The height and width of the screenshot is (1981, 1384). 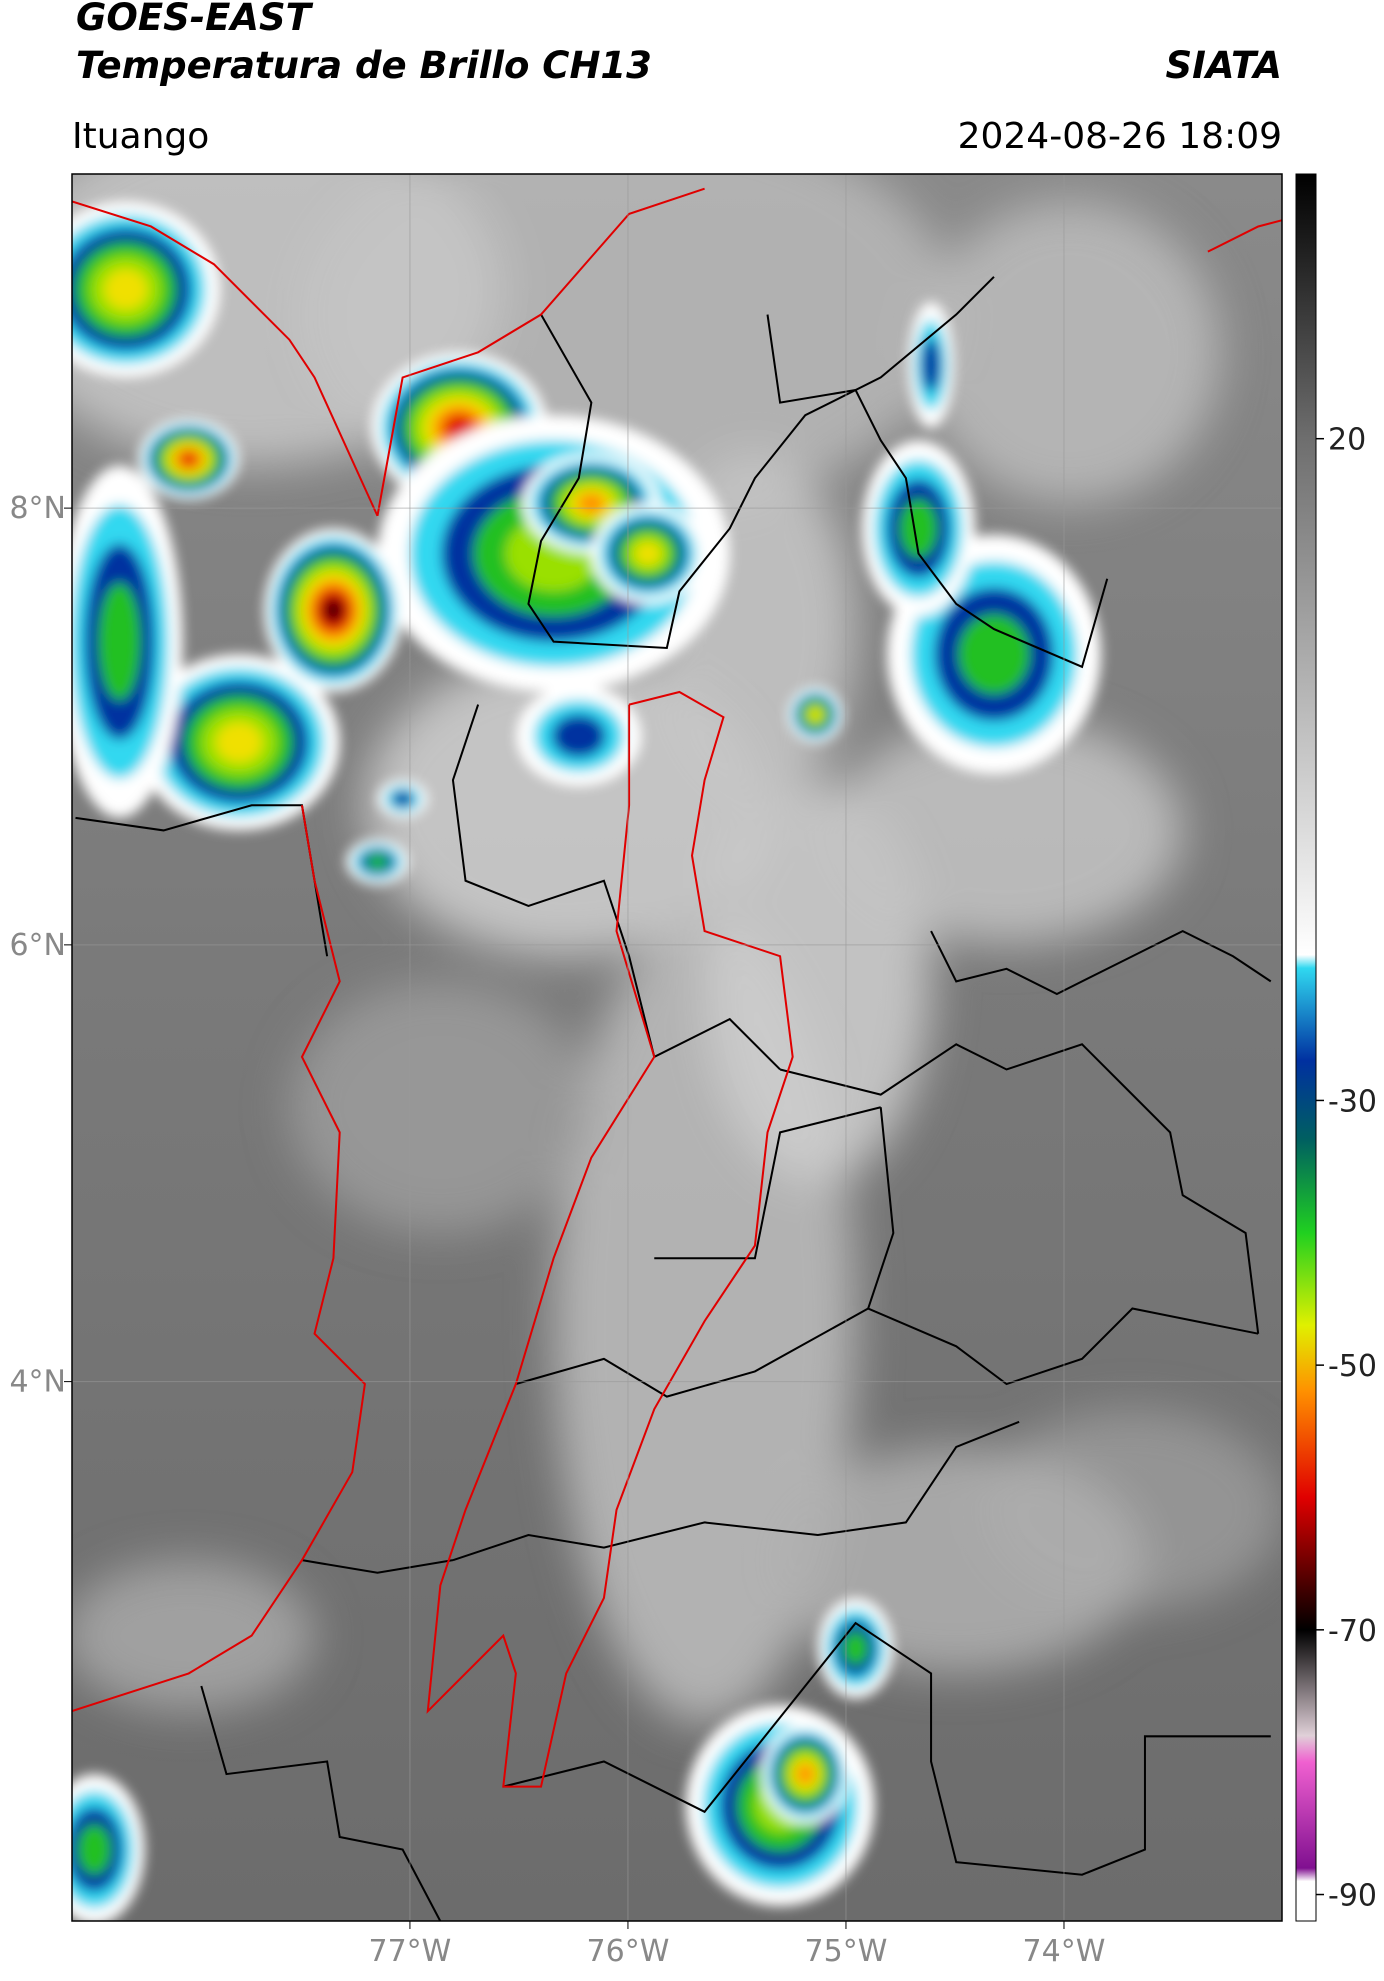 I want to click on y-tick-label: 4°N, so click(x=37, y=1382).